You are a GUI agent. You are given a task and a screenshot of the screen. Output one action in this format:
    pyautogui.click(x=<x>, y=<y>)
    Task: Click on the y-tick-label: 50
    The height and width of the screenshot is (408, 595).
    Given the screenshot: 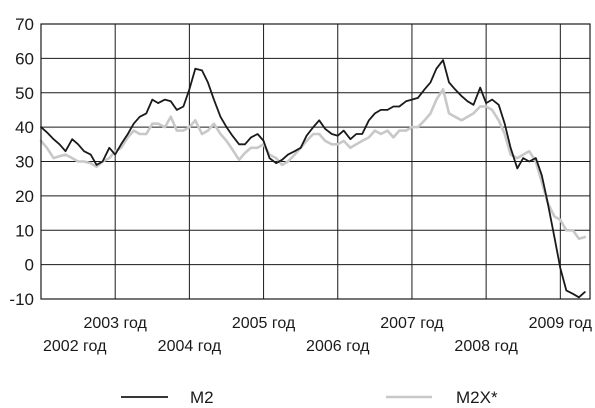 What is the action you would take?
    pyautogui.click(x=24, y=93)
    